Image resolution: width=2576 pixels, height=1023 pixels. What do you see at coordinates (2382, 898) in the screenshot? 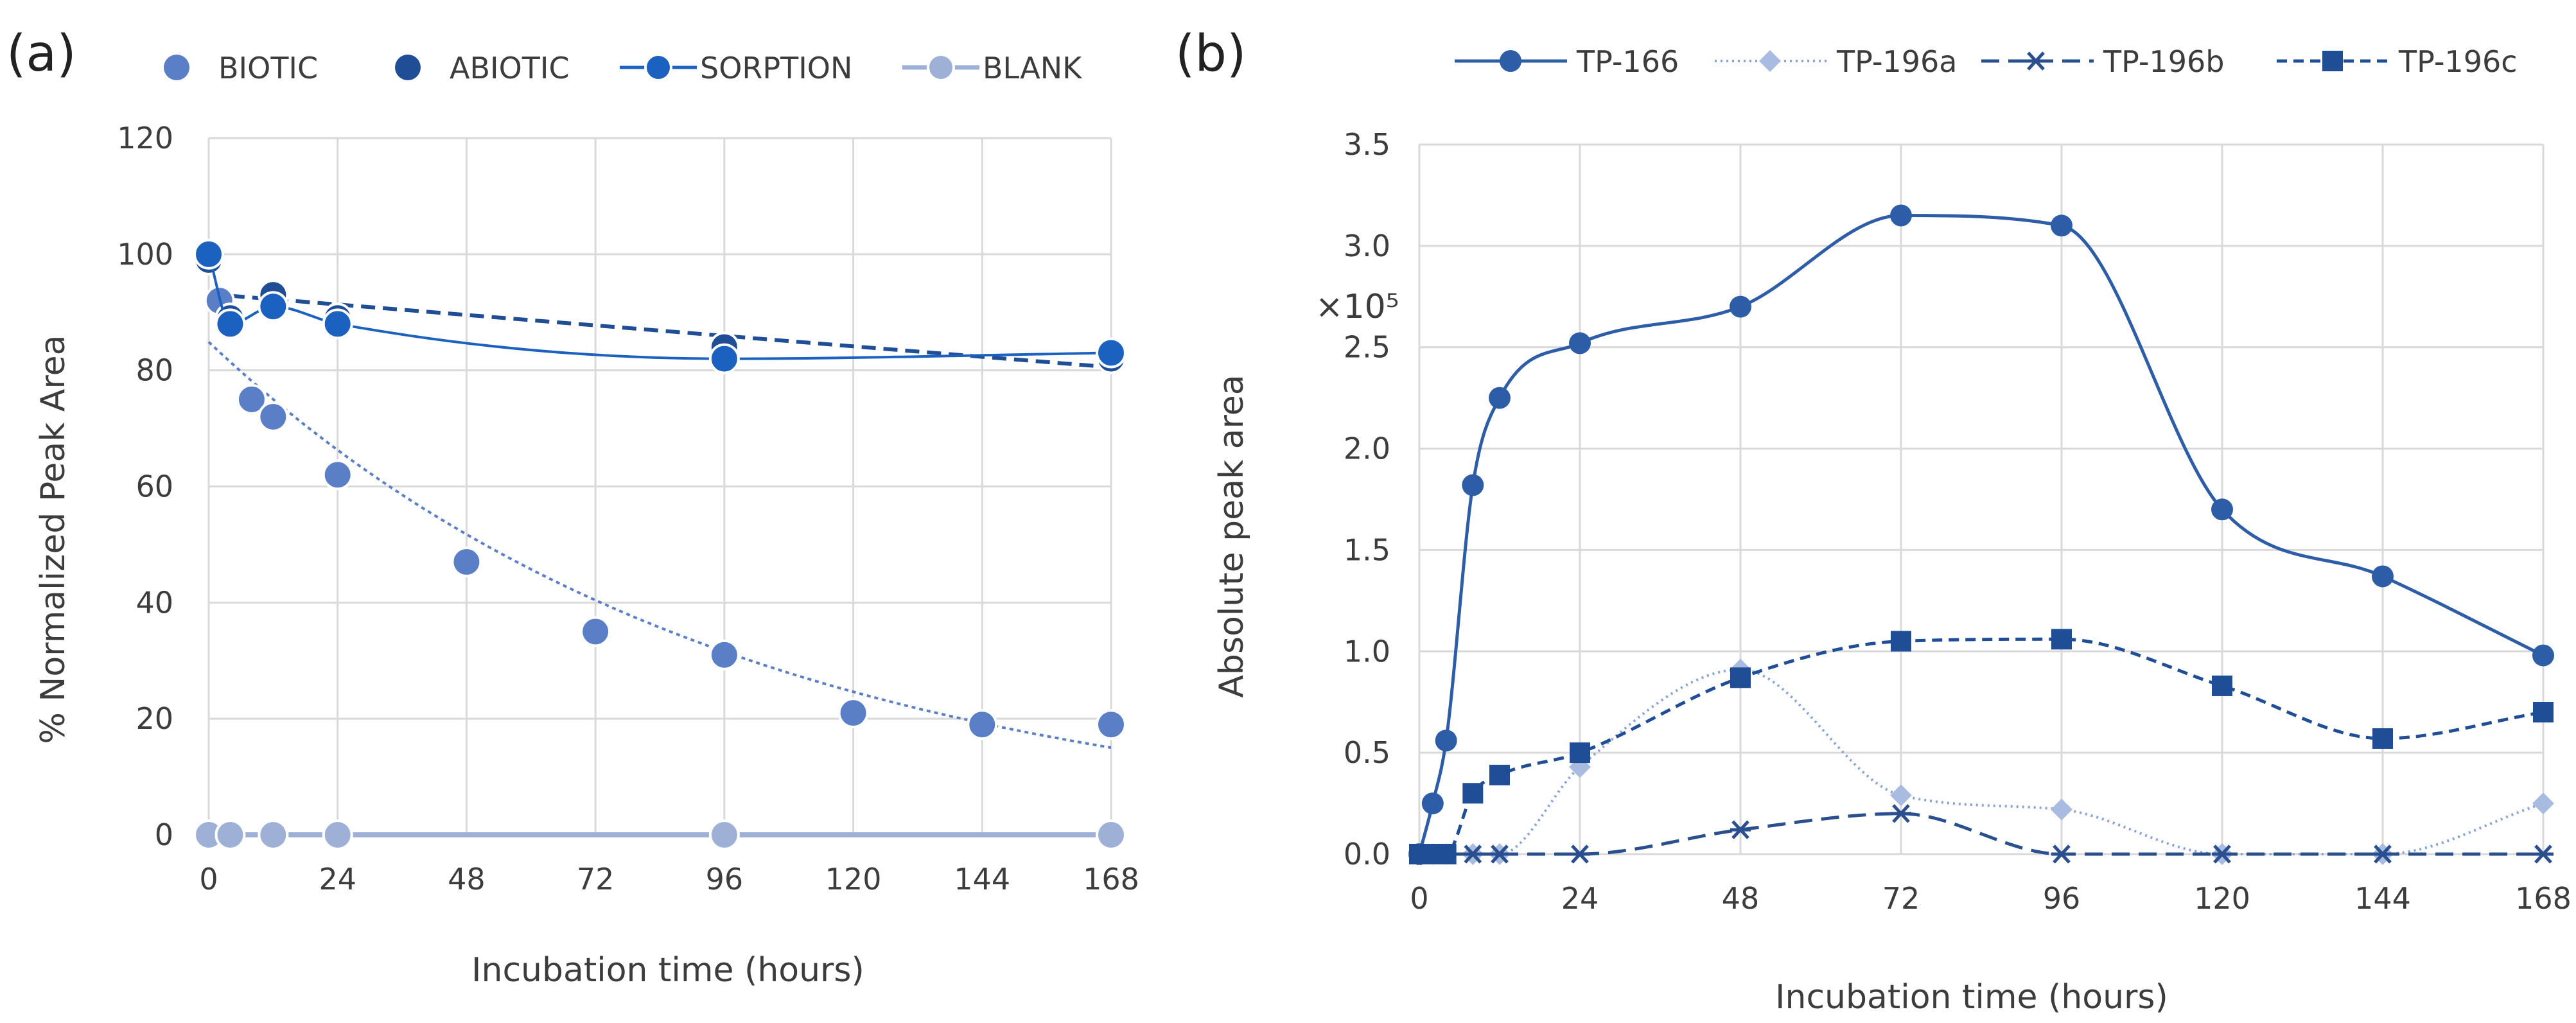
I see `panel-b-x-tick-label: 144` at bounding box center [2382, 898].